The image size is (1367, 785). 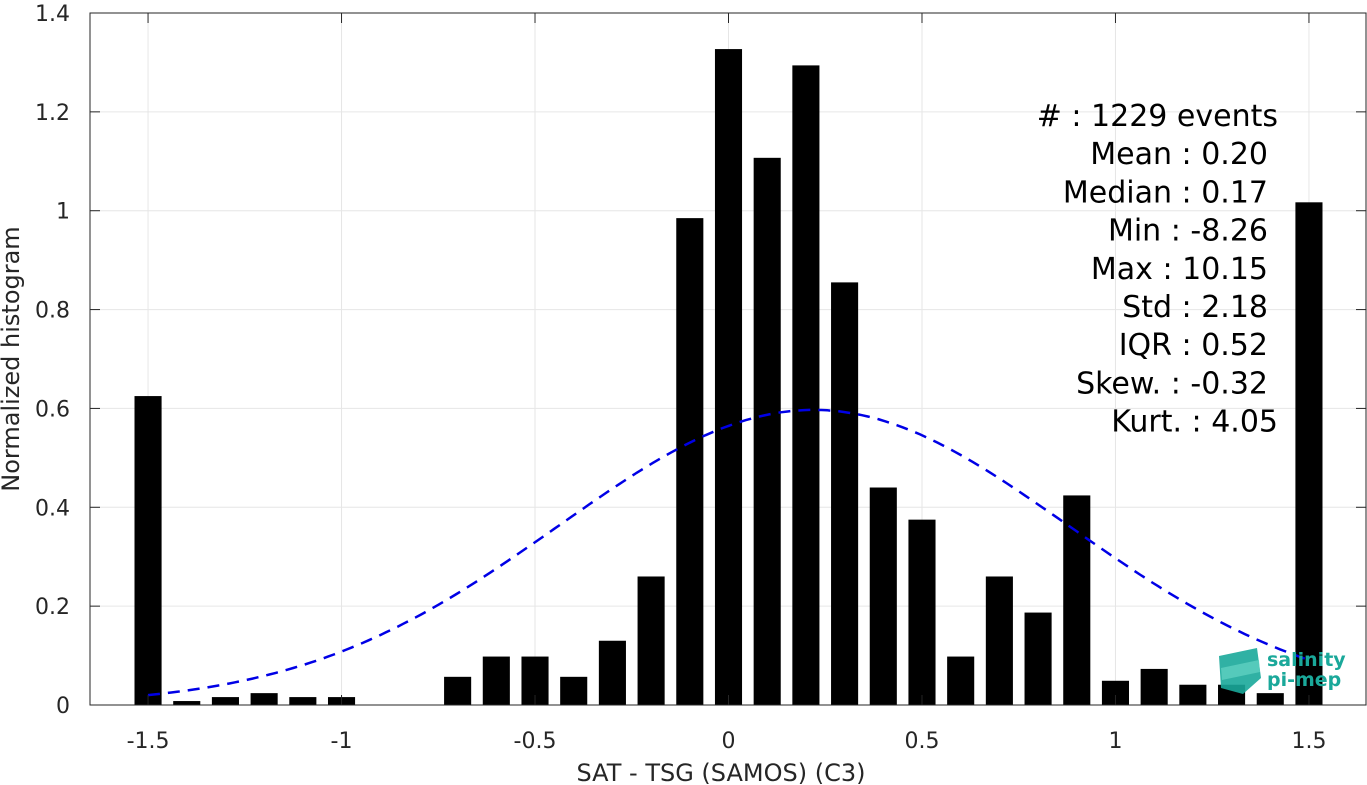 I want to click on y-tick-labels: 0 0.2 0.4 0.6 0.8 1 1.2 1.4, so click(x=52, y=360).